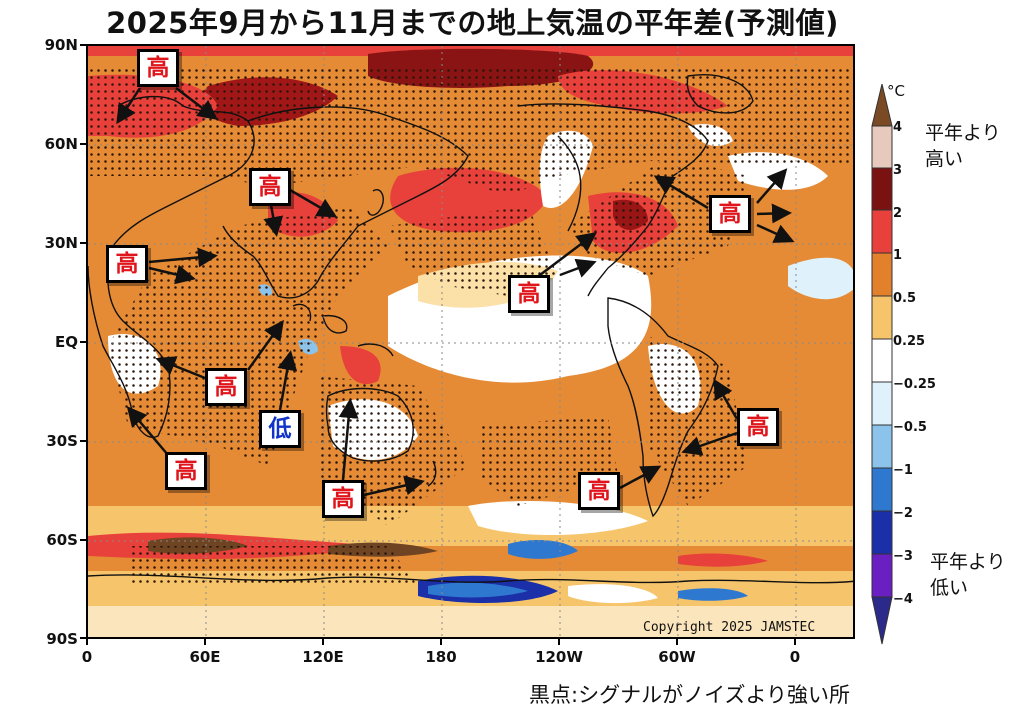 The height and width of the screenshot is (727, 1024). I want to click on callout-high-north-america: 高, so click(529, 294).